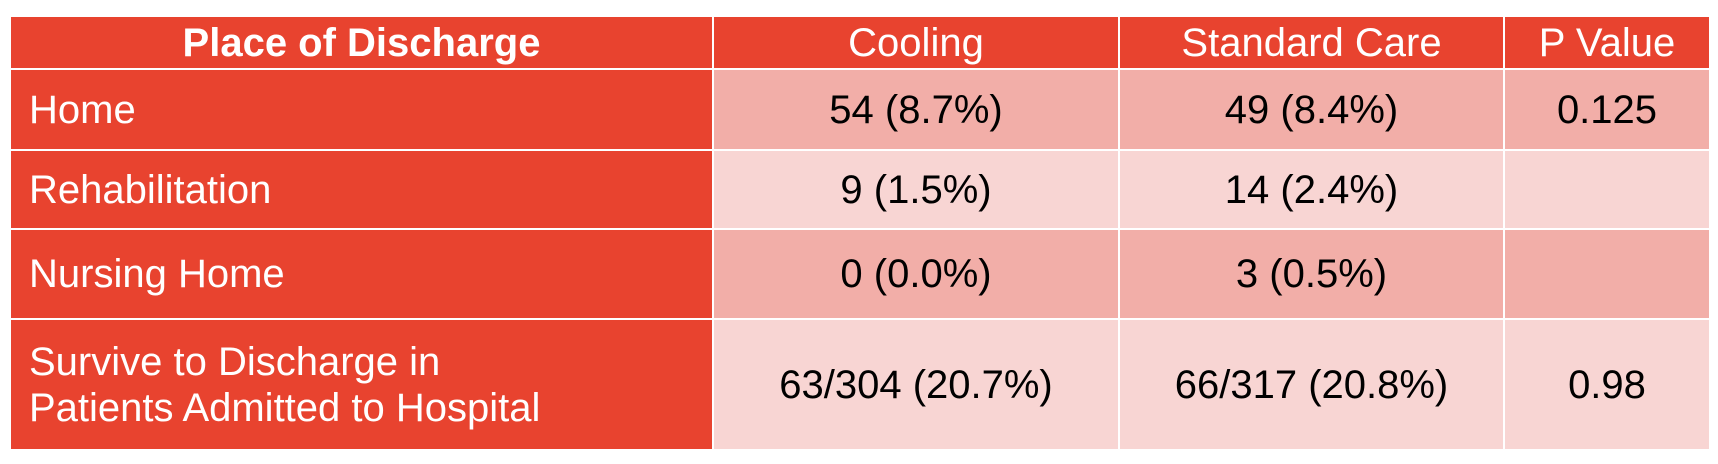  I want to click on value-cell: 0.98, so click(1607, 384).